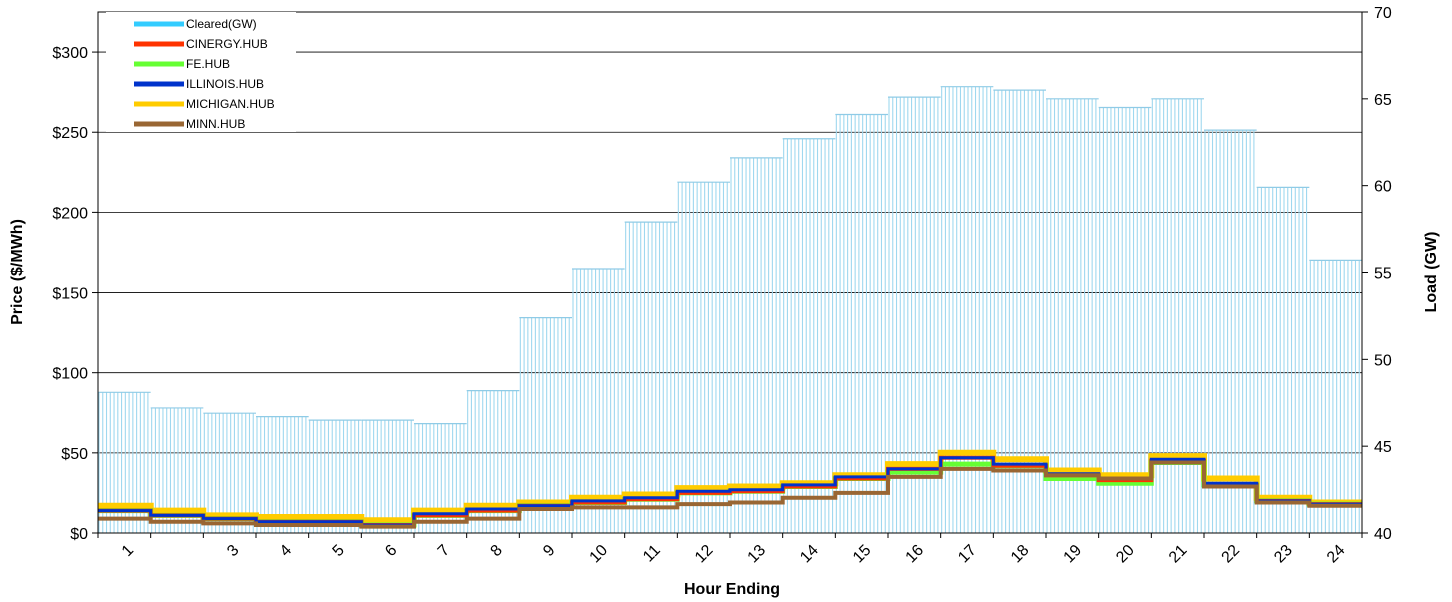 This screenshot has width=1452, height=602. Describe the element at coordinates (208, 64) in the screenshot. I see `legend-label: FE.HUB` at that location.